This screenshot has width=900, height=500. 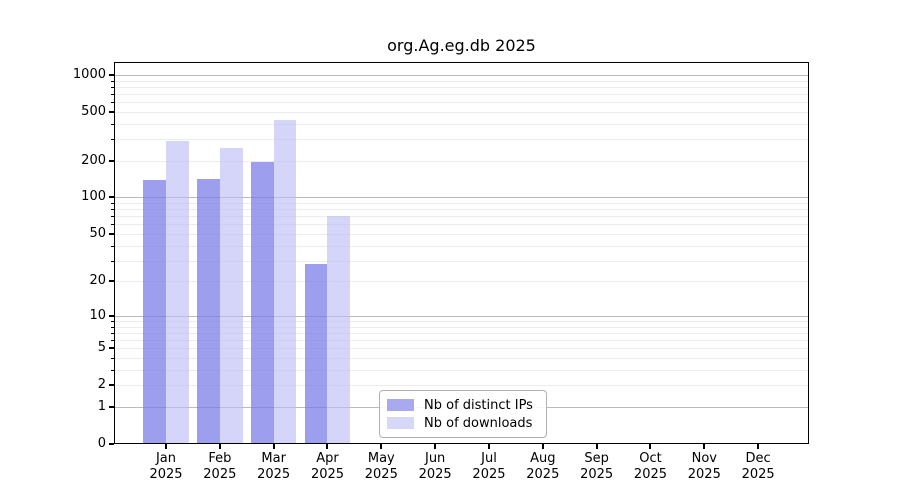 I want to click on legend-row-downloads: Nb of downloads, so click(x=463, y=423).